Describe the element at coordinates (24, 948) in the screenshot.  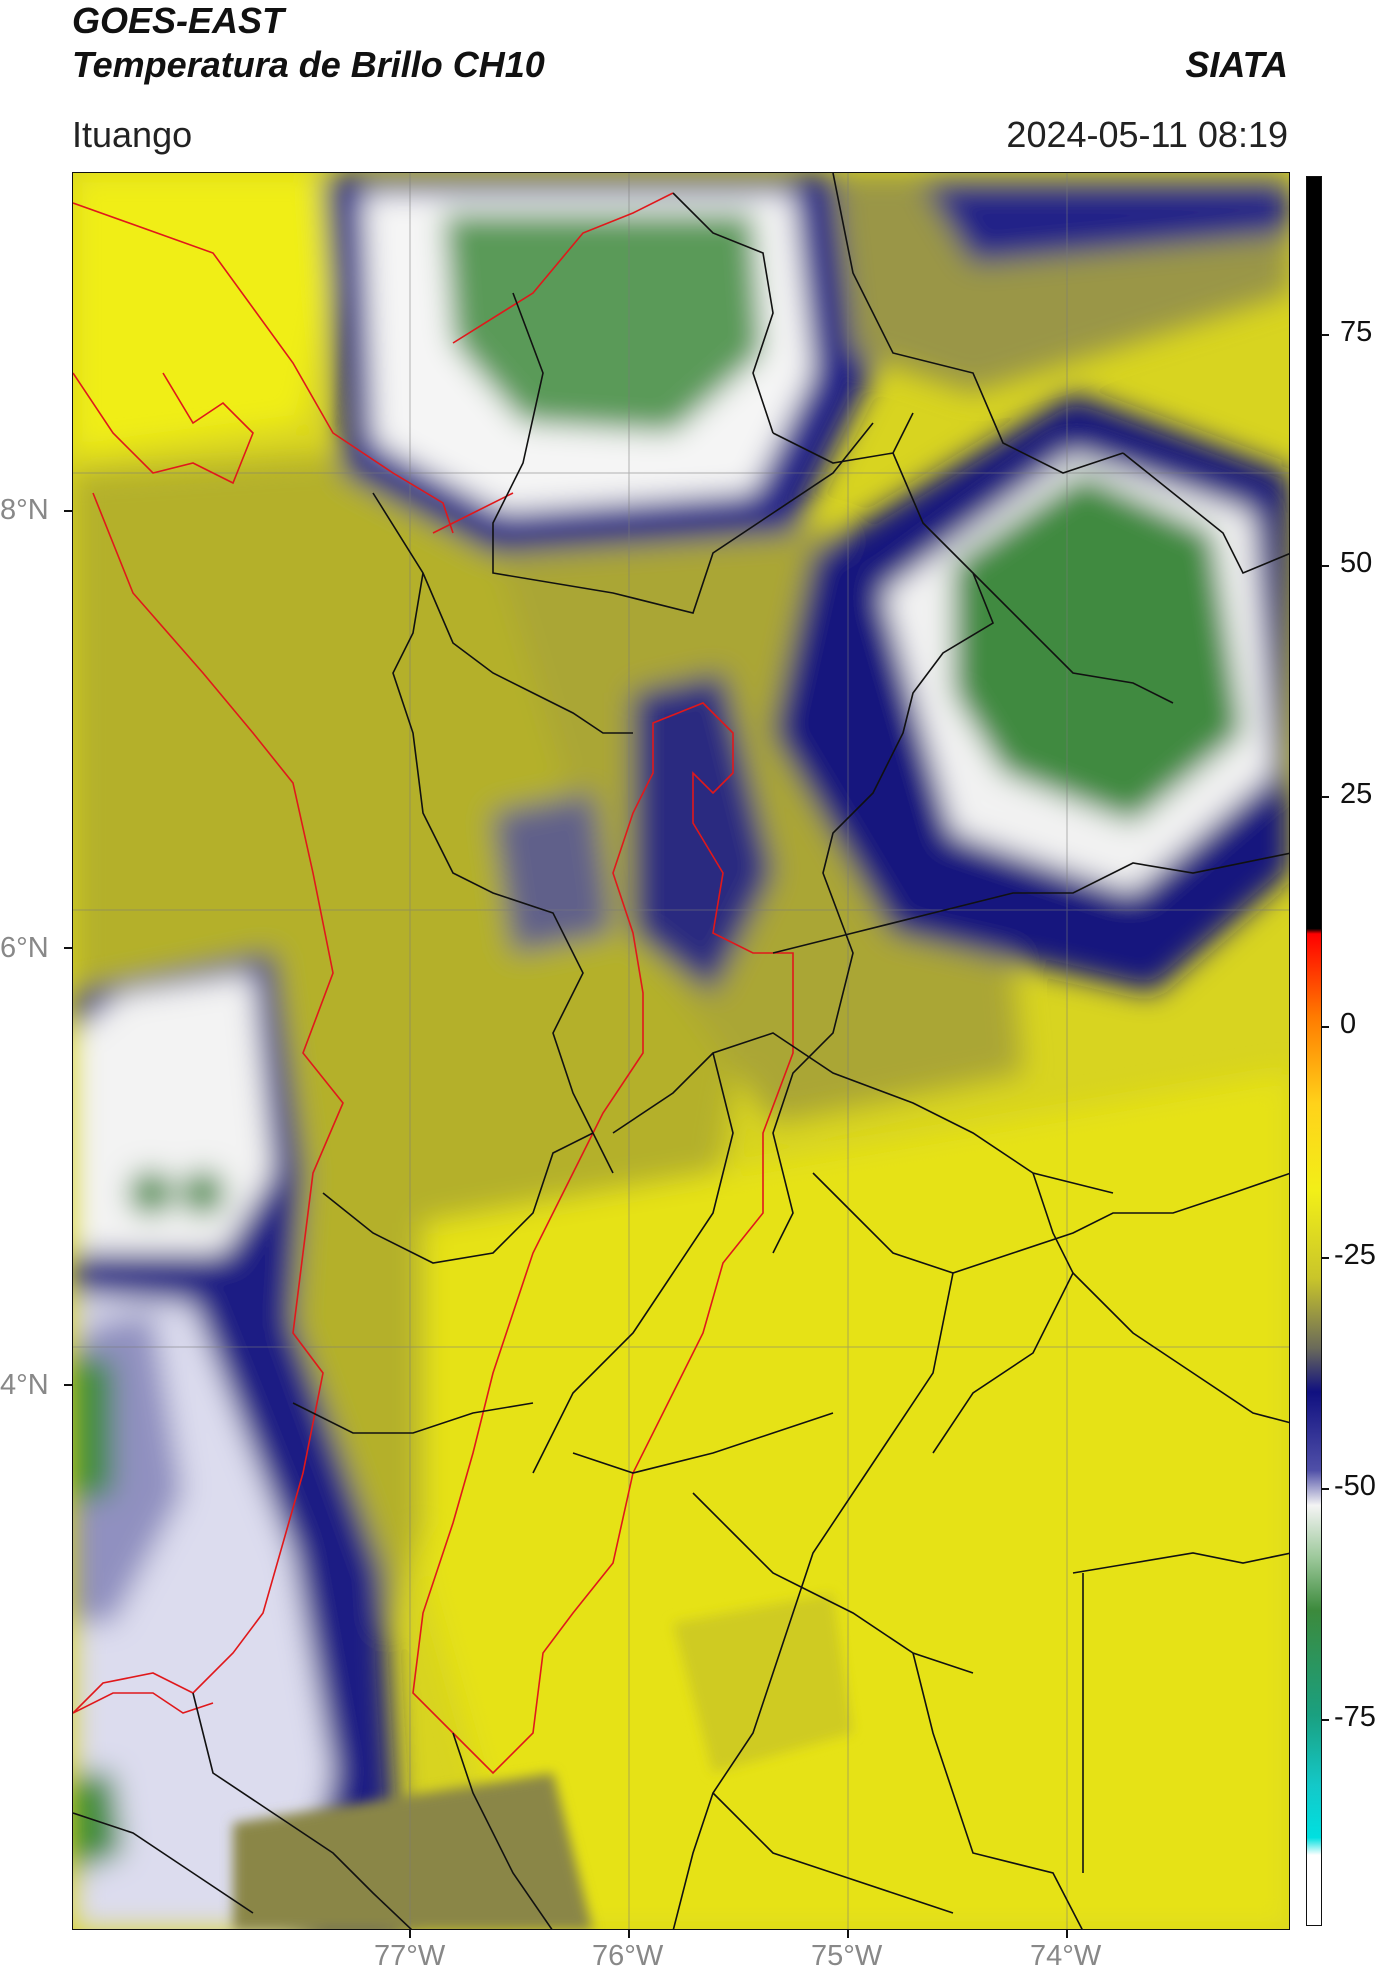
I see `lat-tick-label: 6°N` at that location.